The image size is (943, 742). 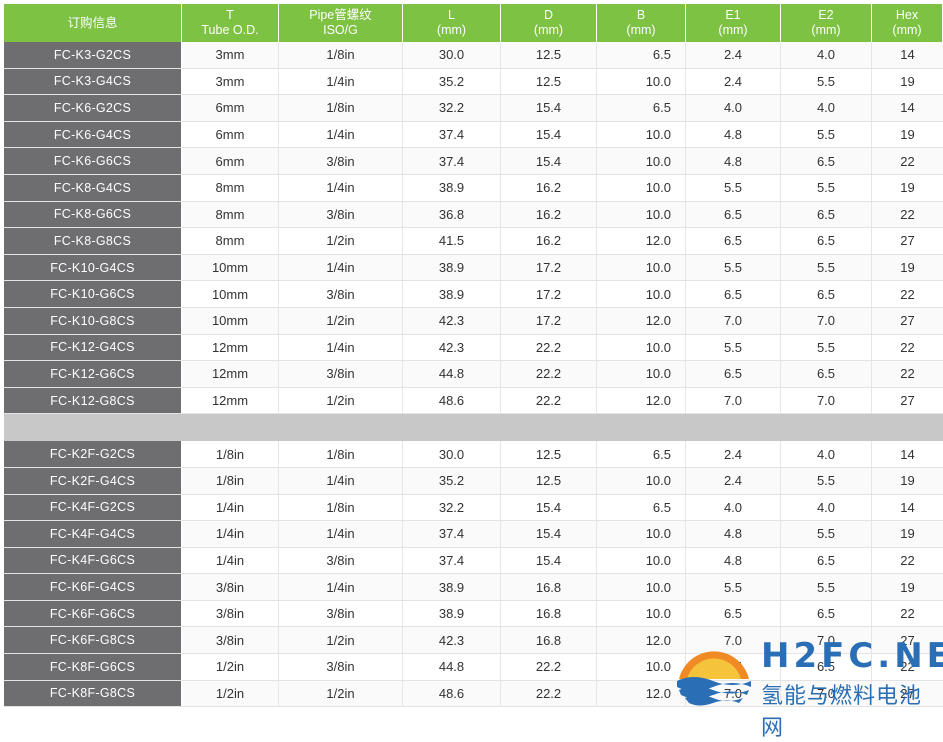 I want to click on cell-e1: 2.4, so click(x=733, y=480).